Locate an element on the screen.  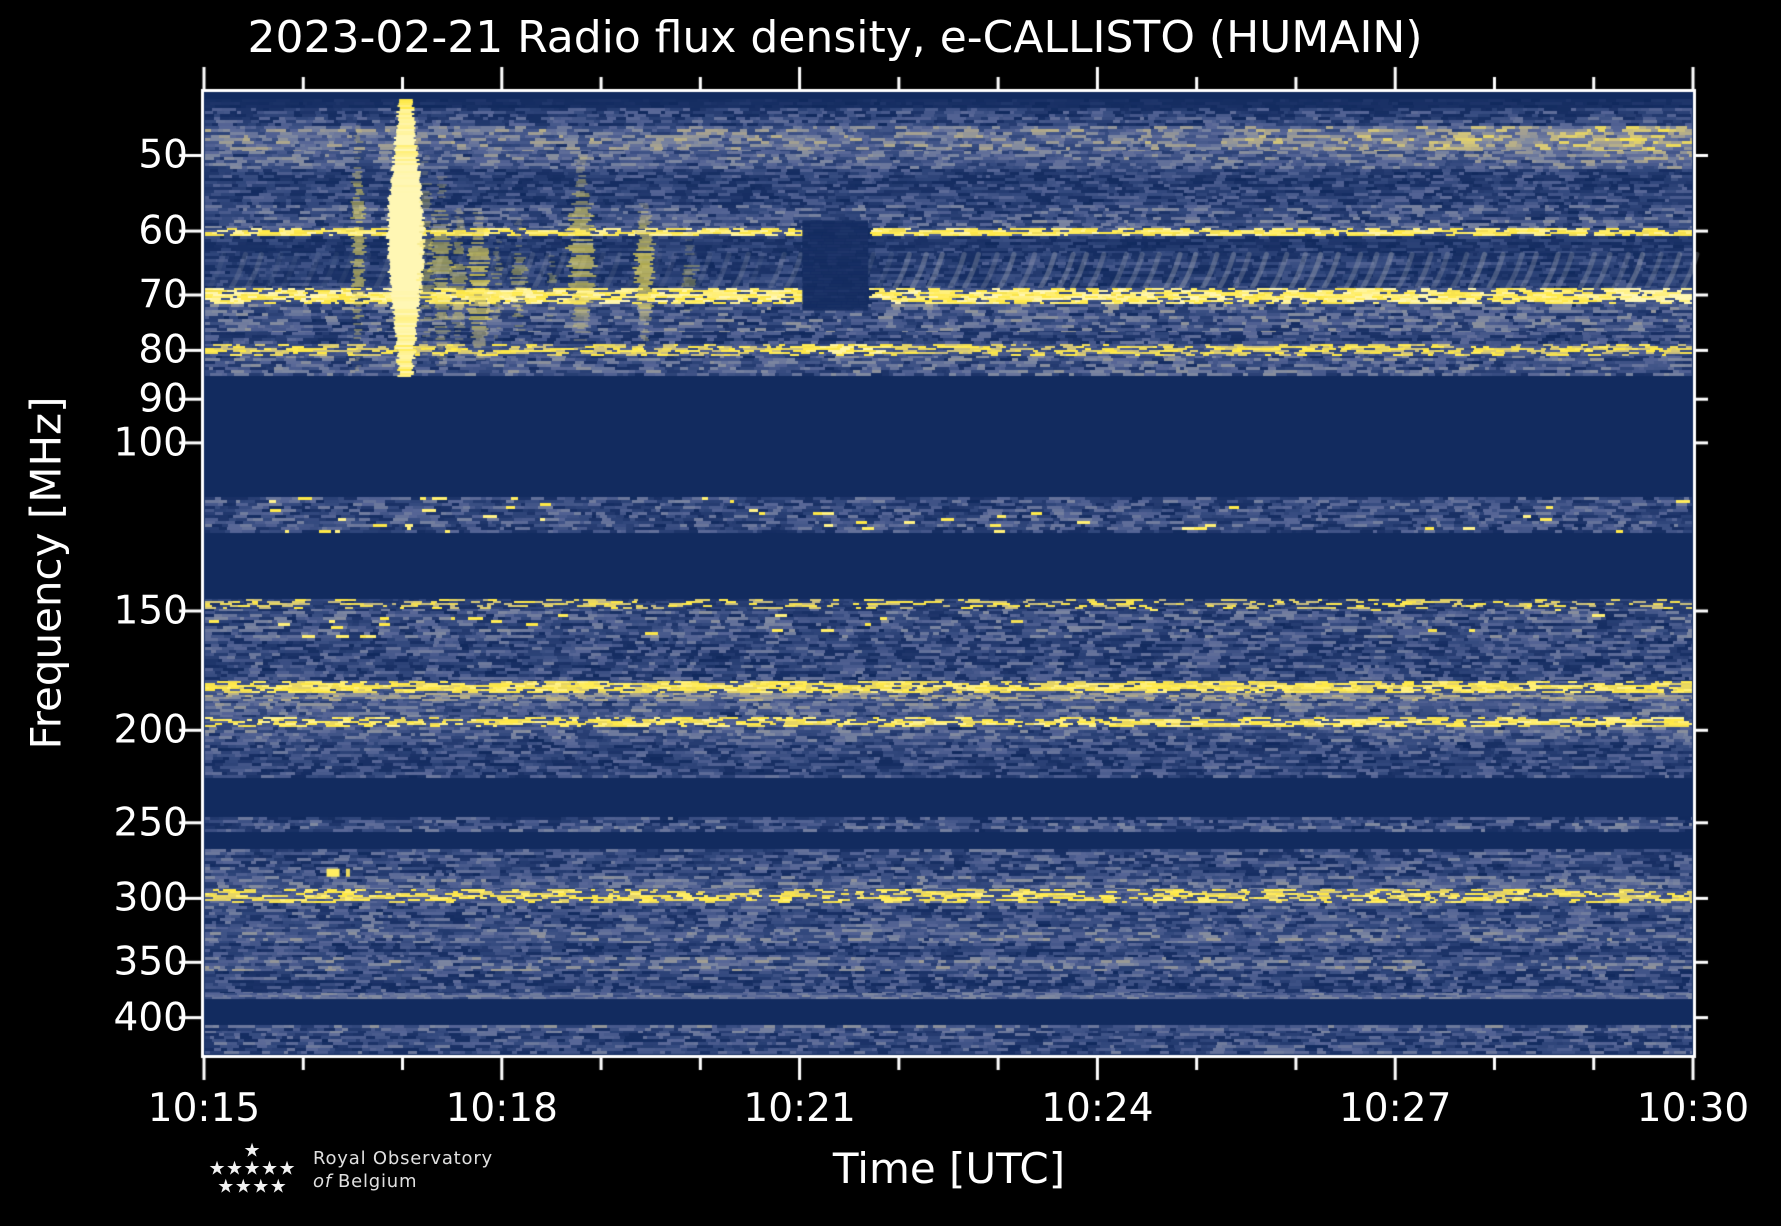
y-tick-label: 90 is located at coordinates (163, 399).